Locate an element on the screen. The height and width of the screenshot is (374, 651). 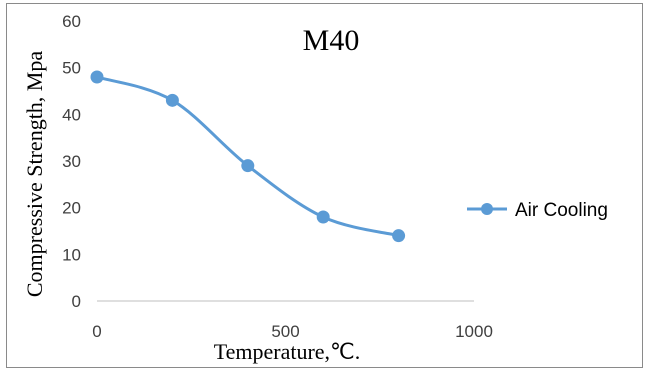
y-axis-label: Compressive Strength, Mpa is located at coordinates (34, 174).